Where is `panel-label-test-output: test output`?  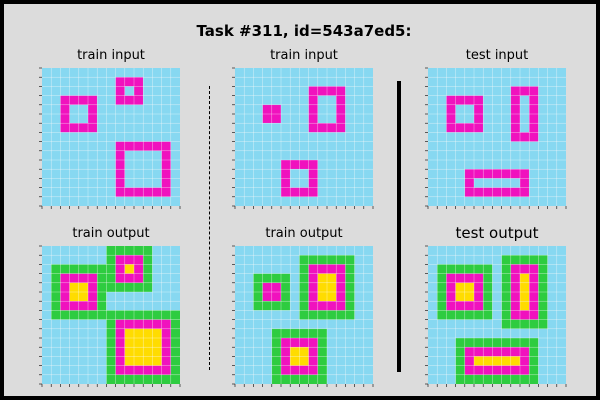 panel-label-test-output: test output is located at coordinates (497, 233).